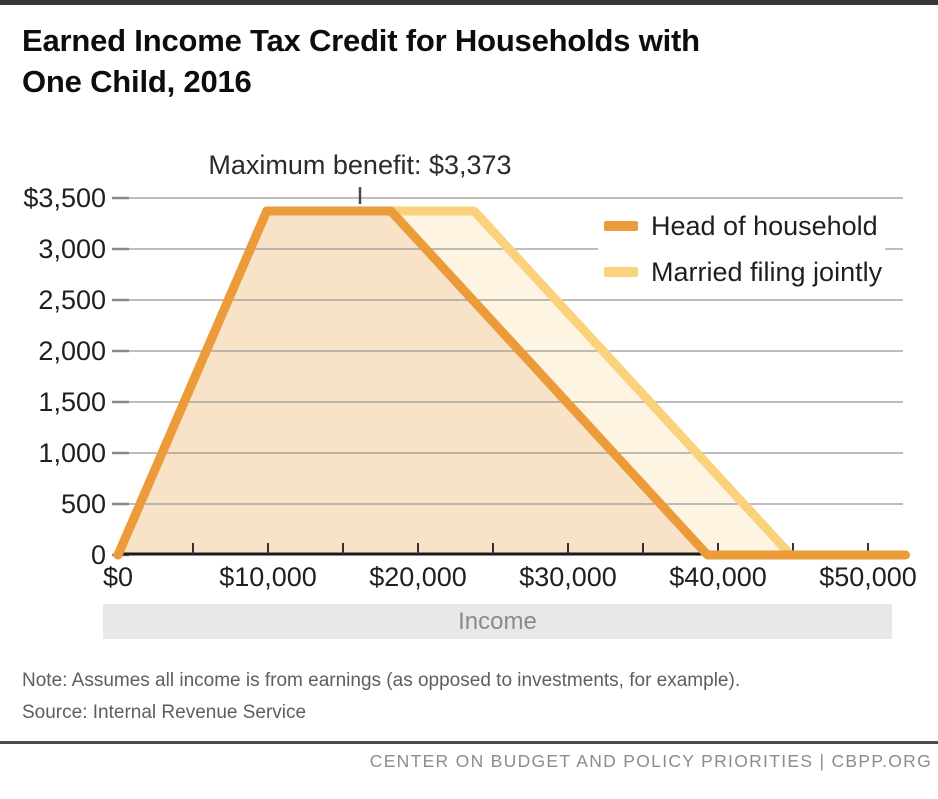 The width and height of the screenshot is (938, 799). What do you see at coordinates (83, 504) in the screenshot?
I see `y-axis-tick-label: 500` at bounding box center [83, 504].